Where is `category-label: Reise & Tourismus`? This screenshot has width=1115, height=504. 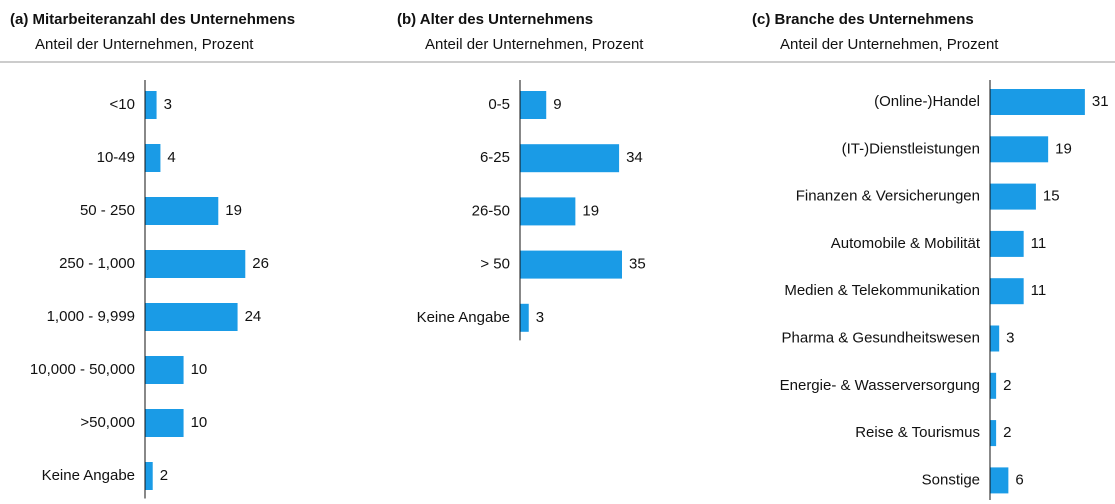 category-label: Reise & Tourismus is located at coordinates (917, 432).